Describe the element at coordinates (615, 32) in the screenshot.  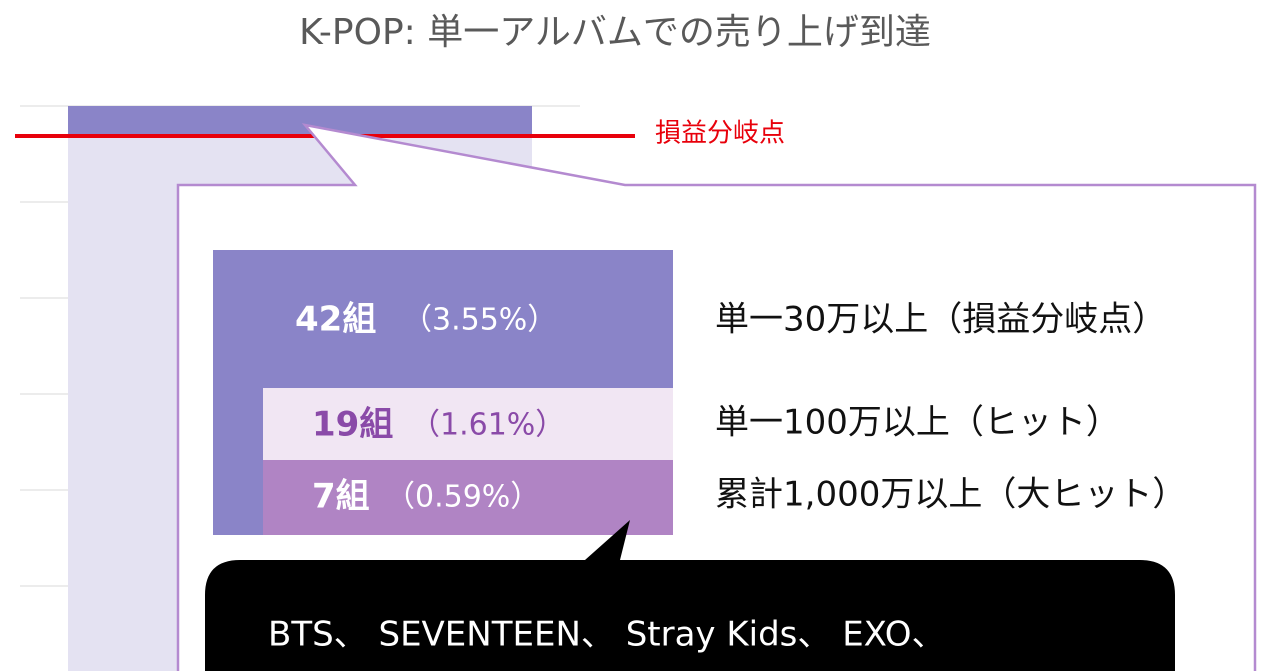
I see `title: K-POP: 単一アルバムでの売り上げ到達` at that location.